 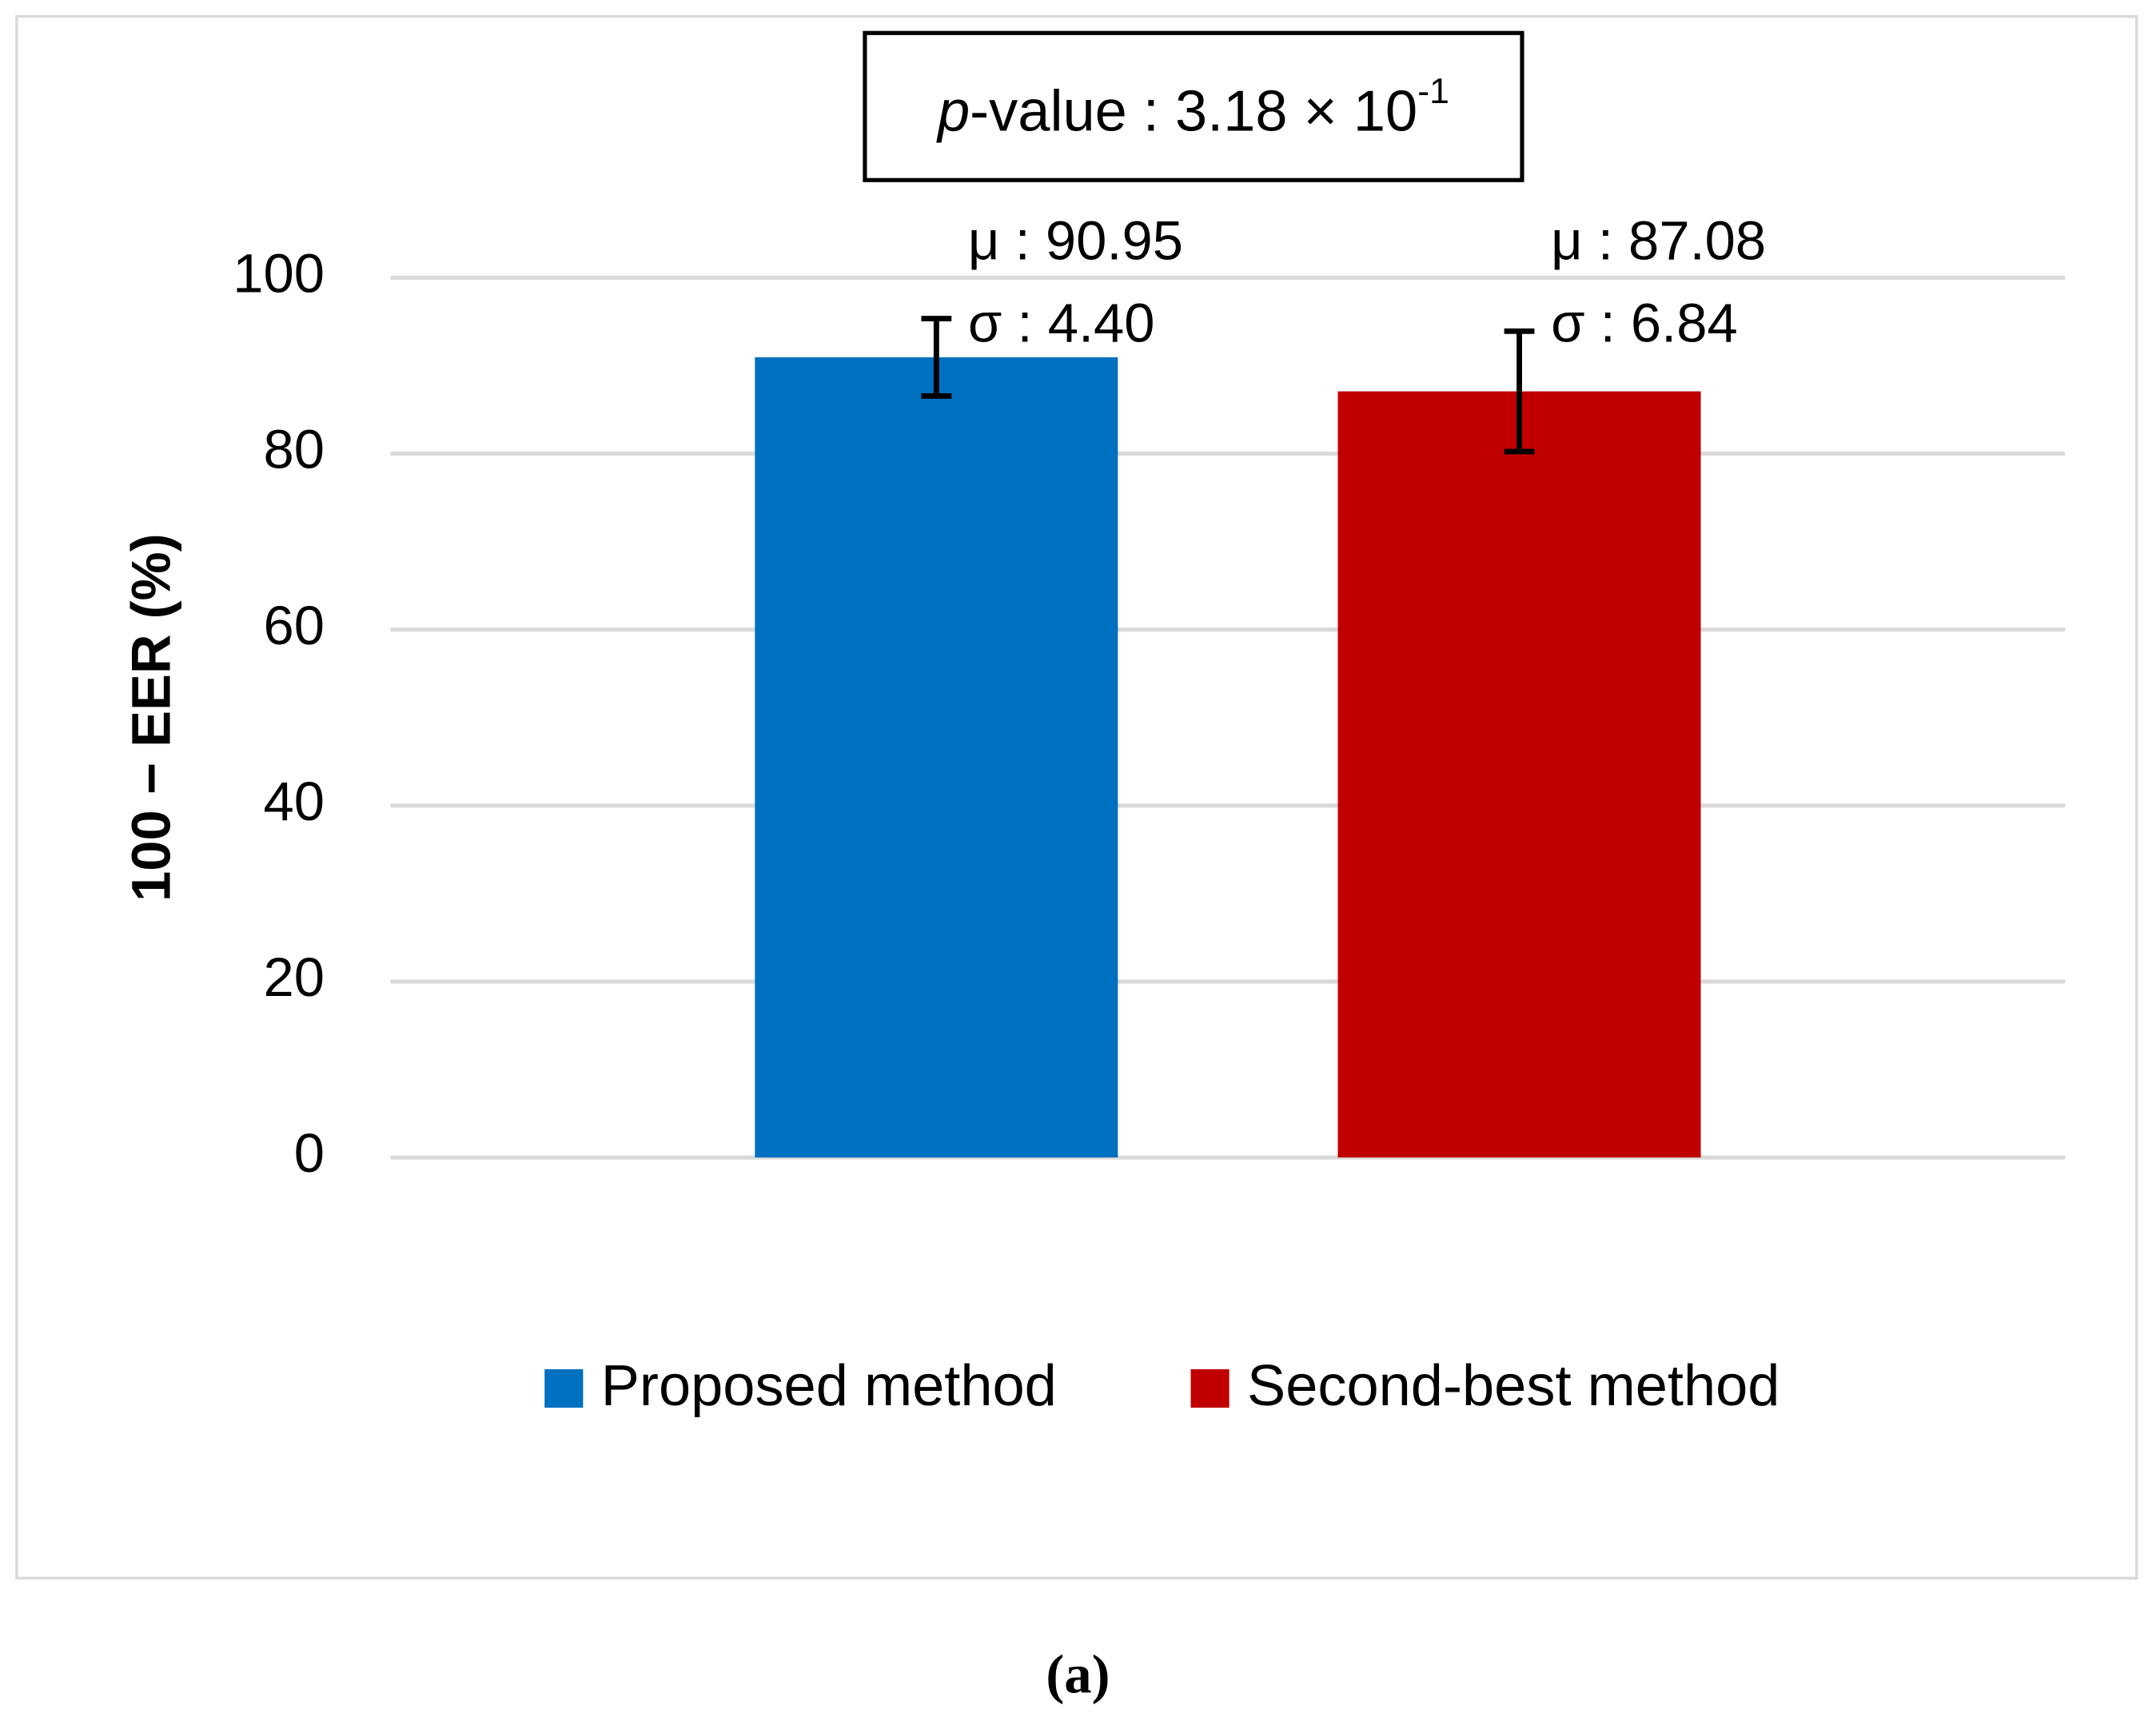 I want to click on y-tick-label: 60, so click(x=294, y=625).